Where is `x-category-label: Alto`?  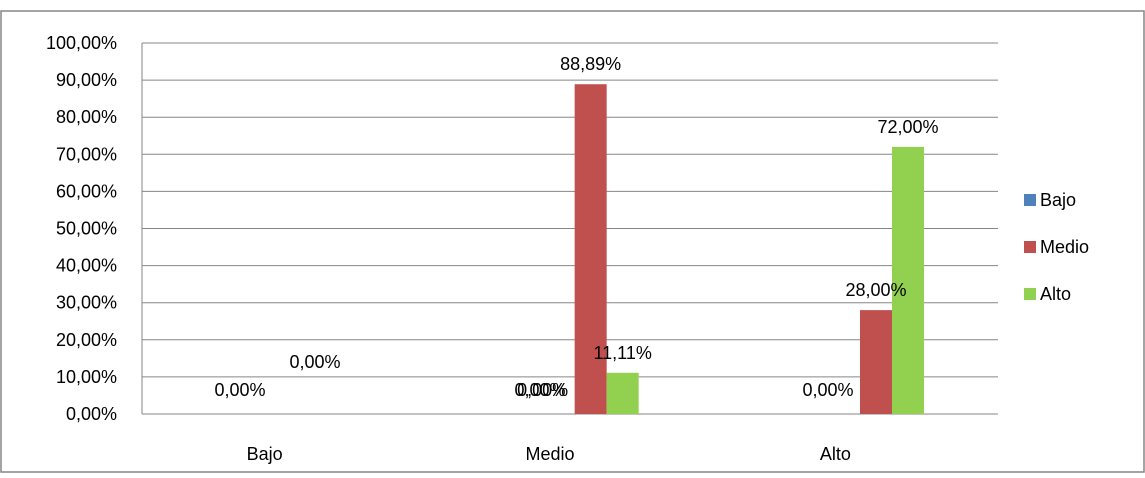
x-category-label: Alto is located at coordinates (835, 454).